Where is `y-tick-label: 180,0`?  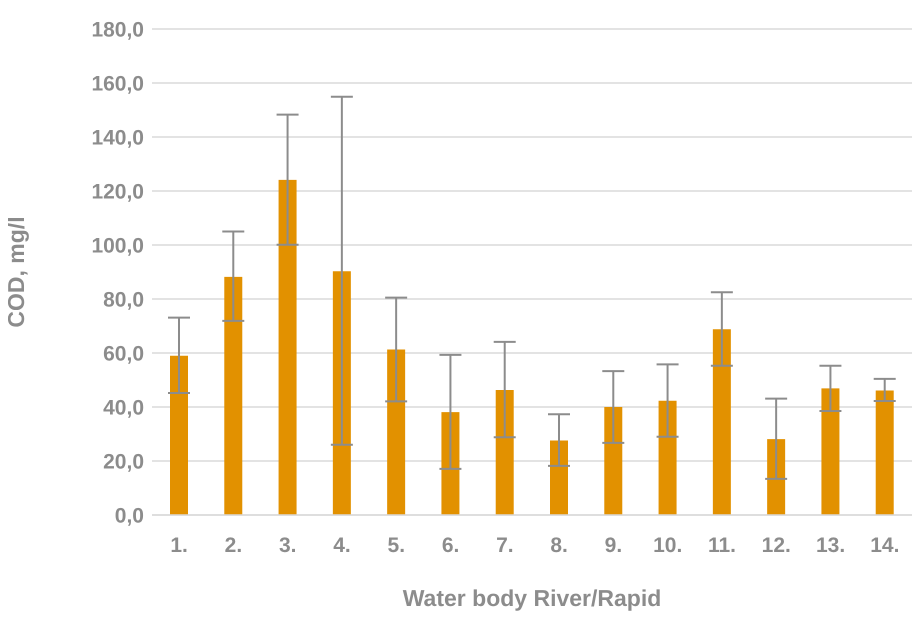 y-tick-label: 180,0 is located at coordinates (117, 30).